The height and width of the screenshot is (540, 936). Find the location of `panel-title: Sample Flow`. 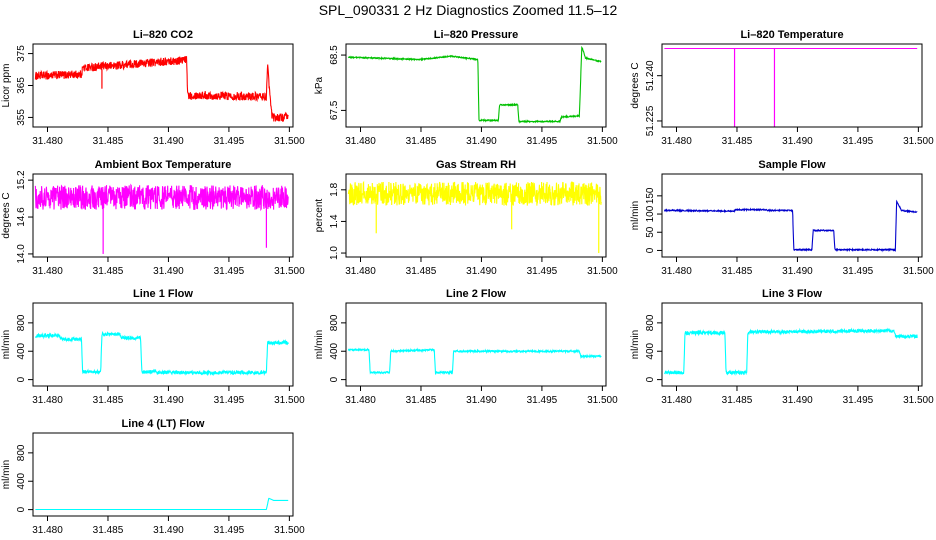

panel-title: Sample Flow is located at coordinates (792, 165).